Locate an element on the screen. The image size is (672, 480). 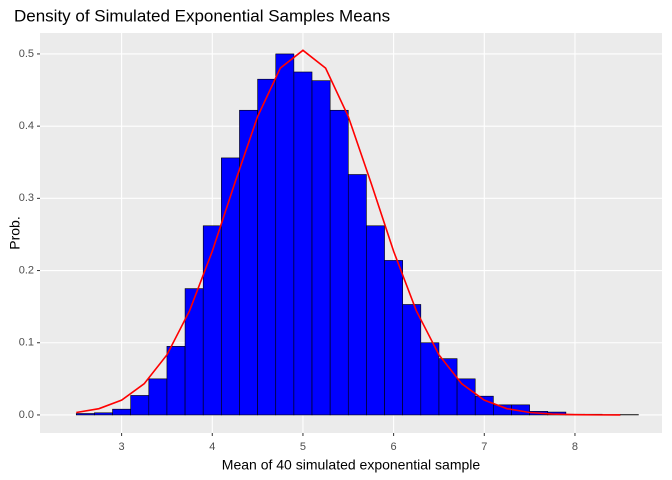
y-tick-label: 0.2 is located at coordinates (26, 270).